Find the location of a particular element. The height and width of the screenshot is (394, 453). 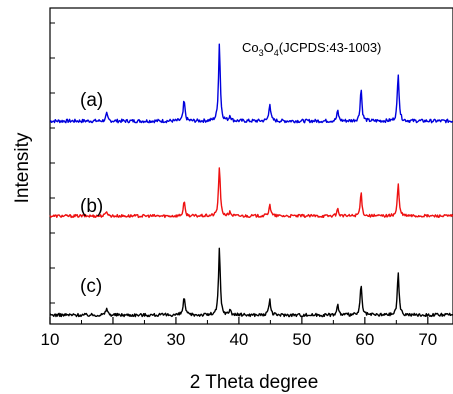

series-label-a: (a) is located at coordinates (91, 100).